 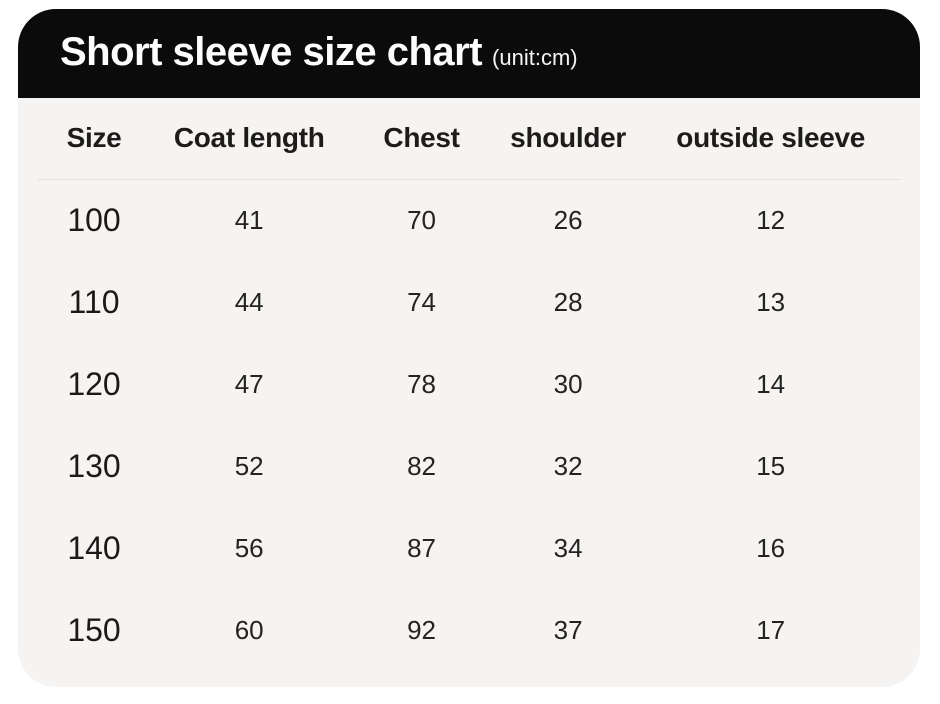 I want to click on table-row: 150 60 92 37 17, so click(x=469, y=630).